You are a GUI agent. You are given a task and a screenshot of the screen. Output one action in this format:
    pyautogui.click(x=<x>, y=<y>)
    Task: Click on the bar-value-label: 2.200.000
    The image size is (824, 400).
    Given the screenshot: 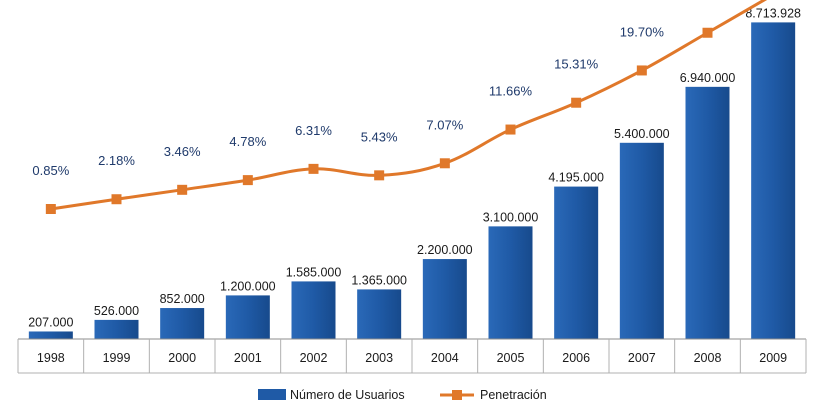 What is the action you would take?
    pyautogui.click(x=445, y=250)
    